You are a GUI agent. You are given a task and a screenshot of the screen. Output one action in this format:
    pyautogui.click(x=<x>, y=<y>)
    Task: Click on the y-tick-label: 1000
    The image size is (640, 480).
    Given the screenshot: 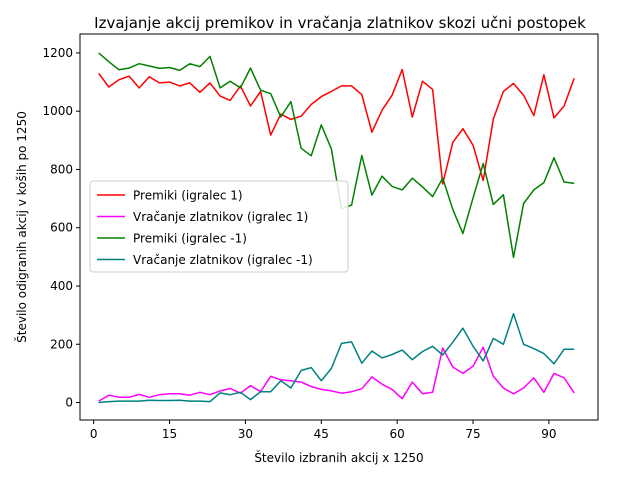 What is the action you would take?
    pyautogui.click(x=57, y=111)
    